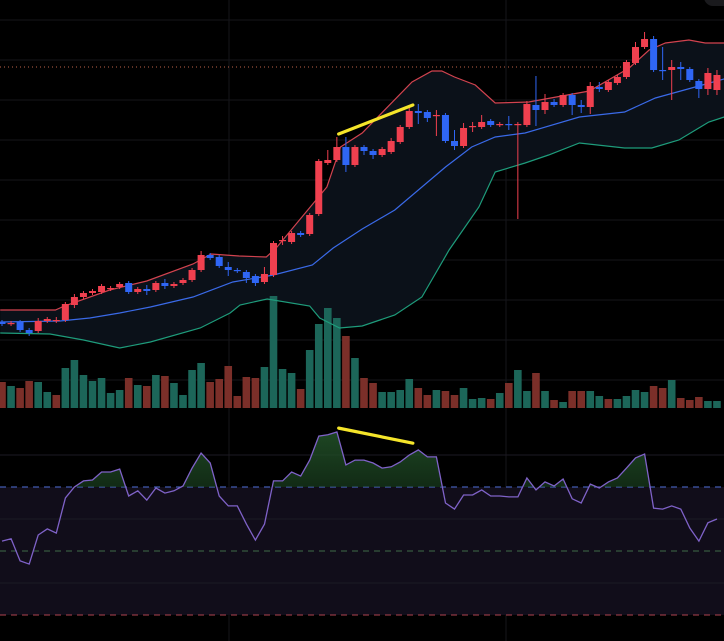  I want to click on corner-button, so click(714, 3).